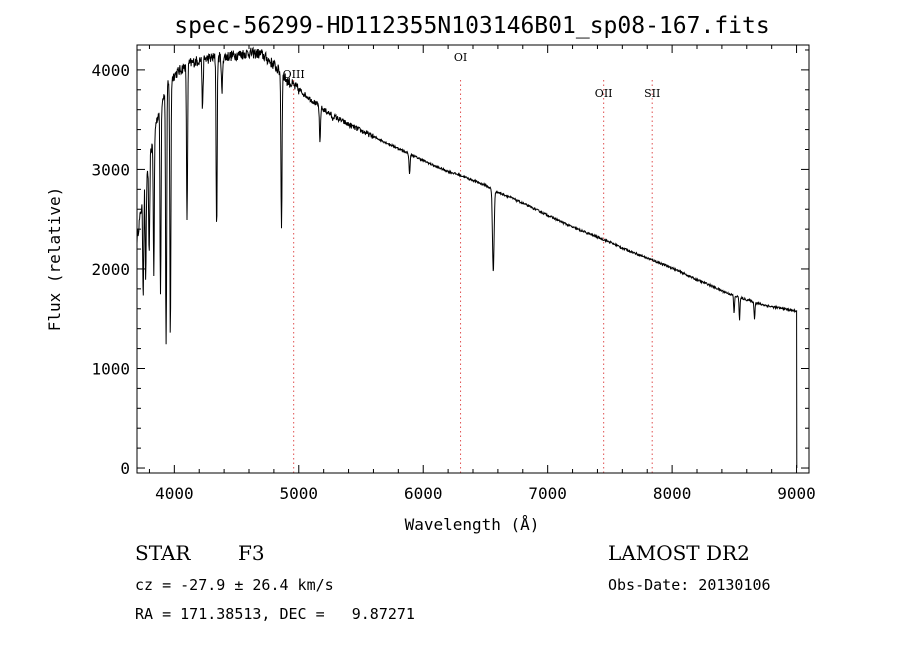 The height and width of the screenshot is (650, 900). I want to click on x-tick-label: 7000, so click(547, 493).